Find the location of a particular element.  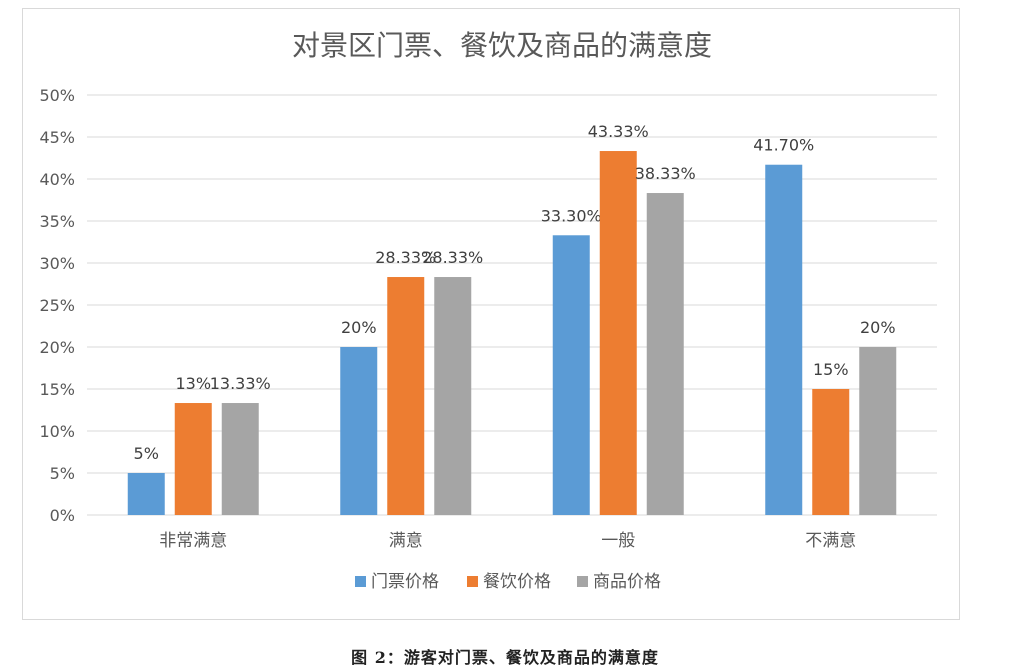

data-label: 41.70% is located at coordinates (783, 145).